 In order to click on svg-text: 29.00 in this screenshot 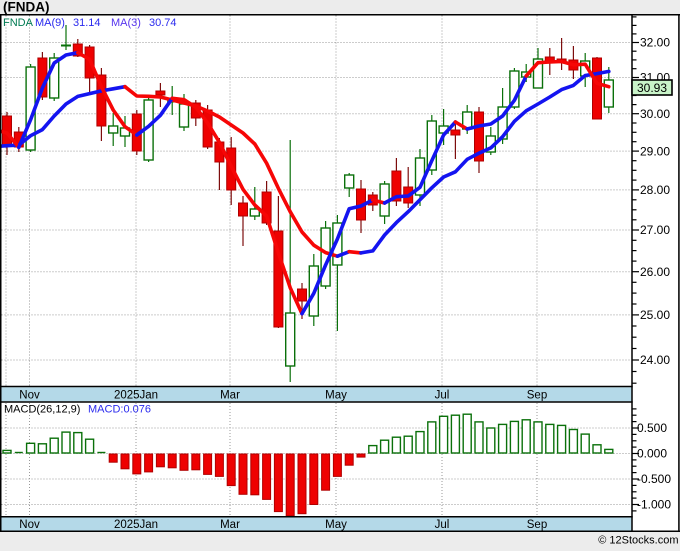, I will do `click(655, 151)`.